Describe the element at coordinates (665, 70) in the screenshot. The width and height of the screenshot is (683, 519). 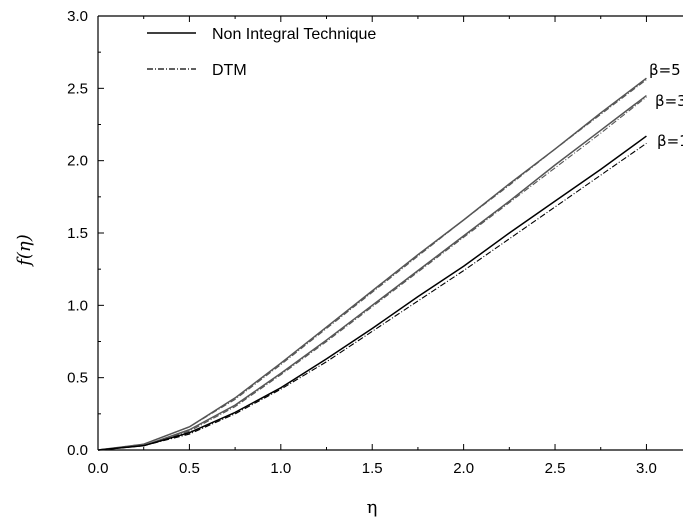
I see `annotation-beta-5: β=5` at that location.